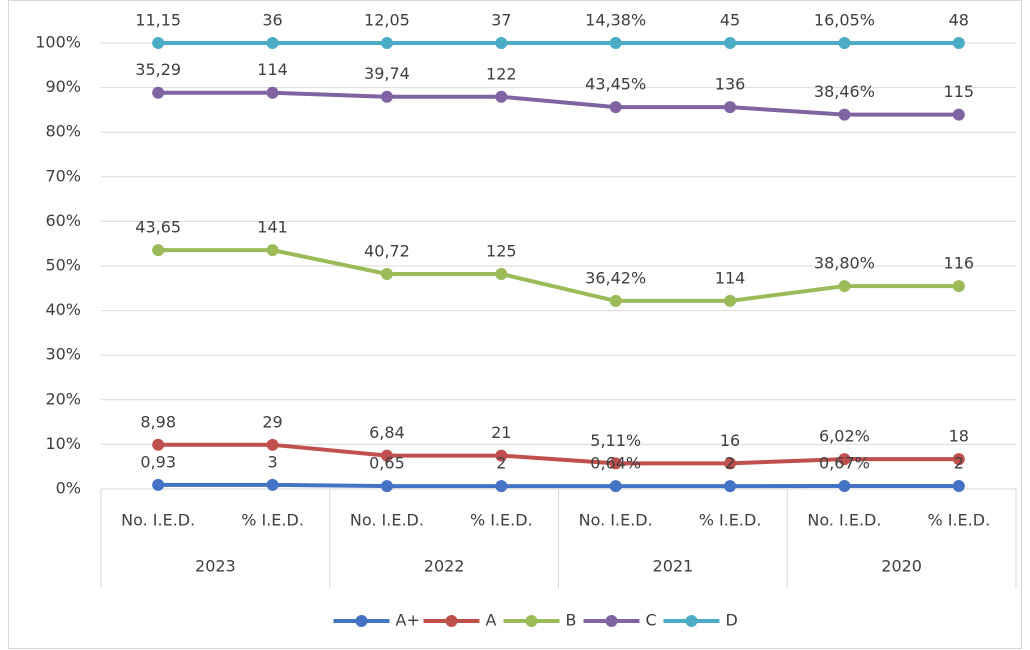 Image resolution: width=1030 pixels, height=650 pixels. What do you see at coordinates (63, 443) in the screenshot?
I see `y-tick-label: 10%` at bounding box center [63, 443].